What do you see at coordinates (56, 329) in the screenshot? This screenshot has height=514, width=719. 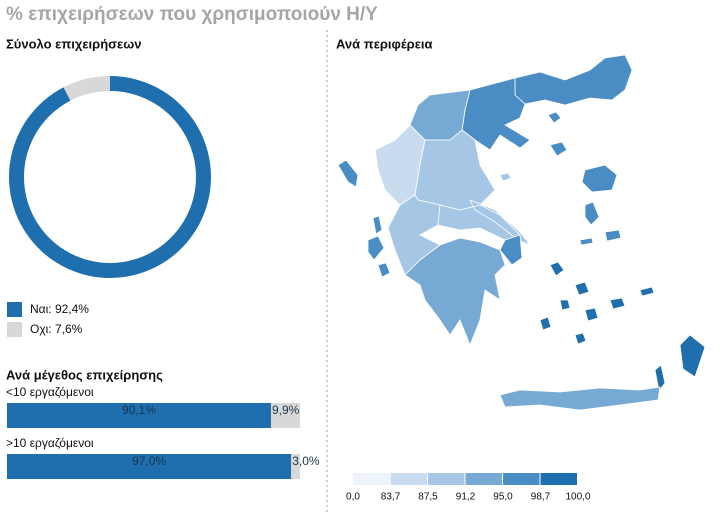 I see `legend-label: Οχι: 7,6%` at bounding box center [56, 329].